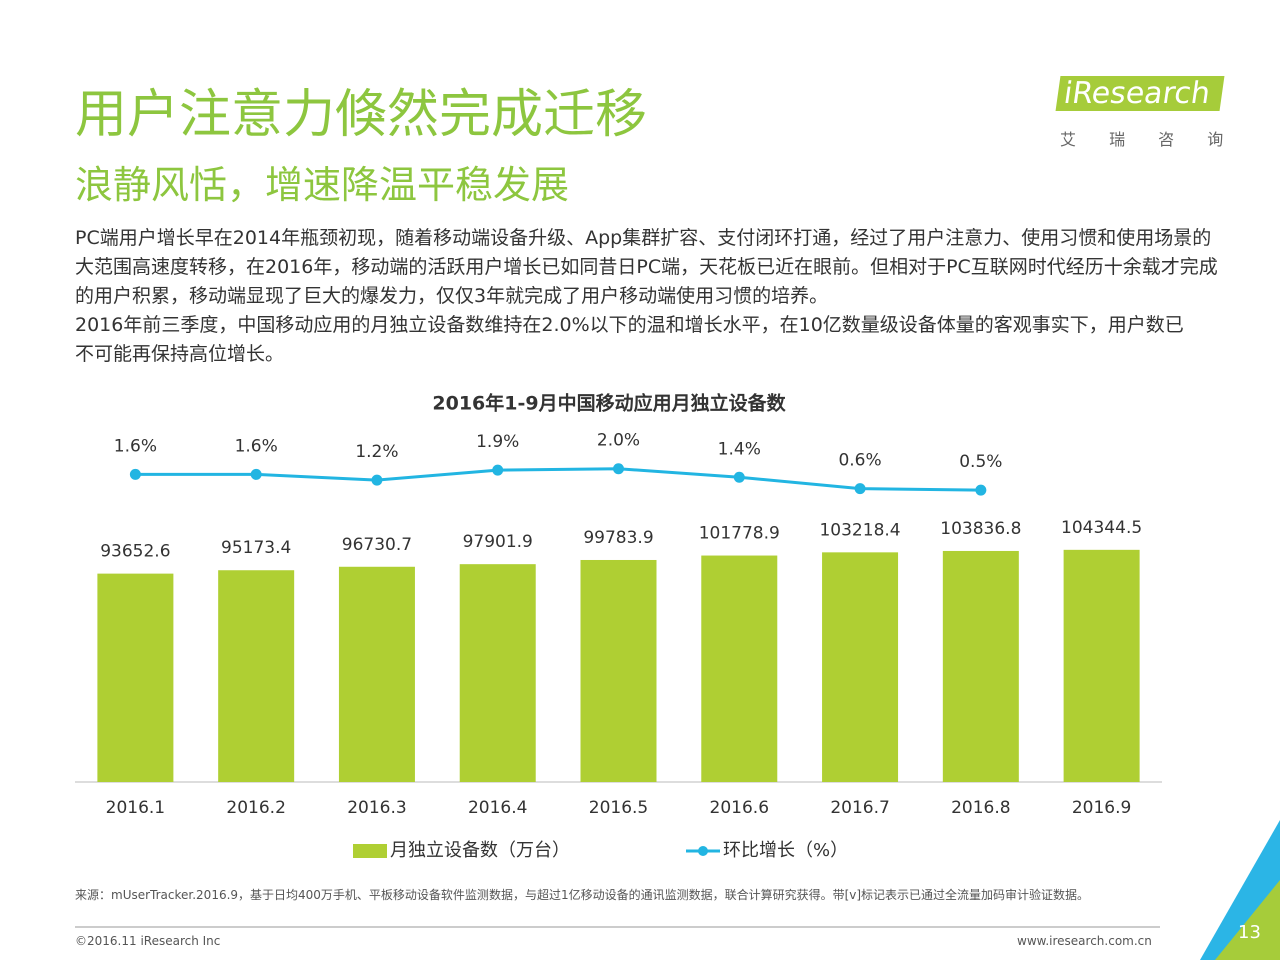 The width and height of the screenshot is (1280, 960). I want to click on data-label: 103836.8, so click(980, 529).